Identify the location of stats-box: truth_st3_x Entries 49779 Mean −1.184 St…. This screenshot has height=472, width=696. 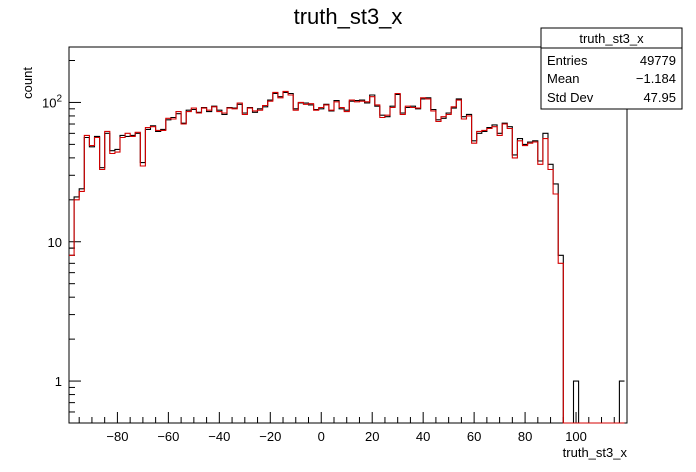
(611, 68).